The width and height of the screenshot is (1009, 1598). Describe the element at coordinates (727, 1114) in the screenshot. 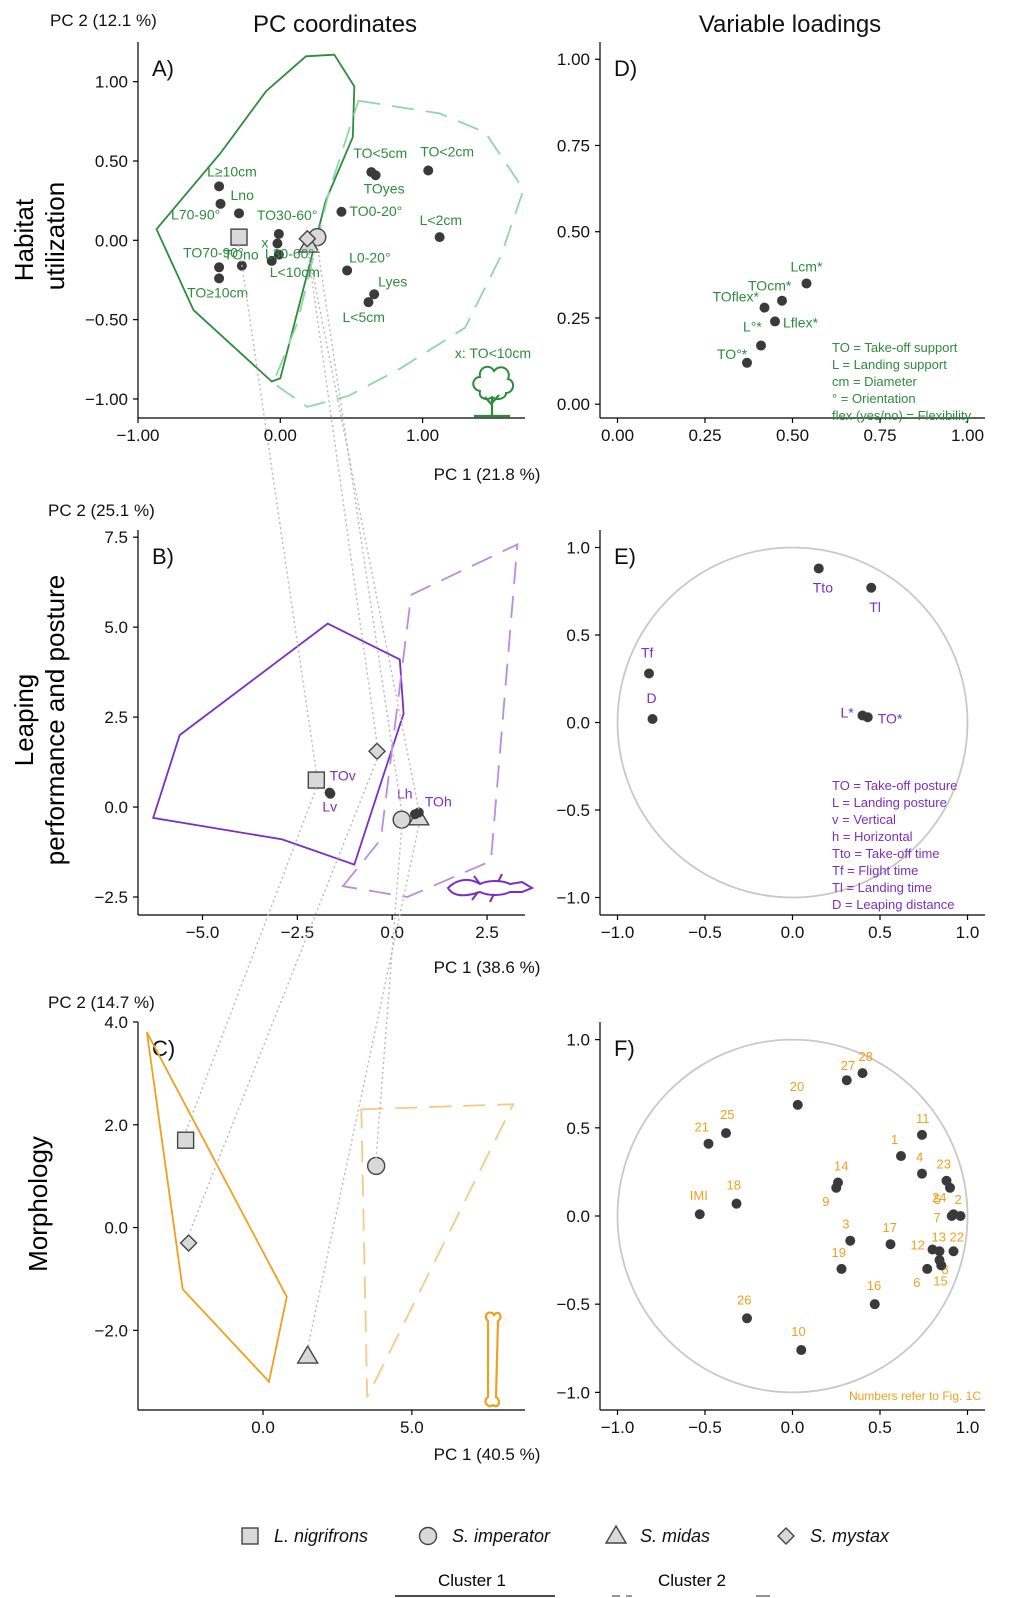

I see `point-label: 25` at that location.